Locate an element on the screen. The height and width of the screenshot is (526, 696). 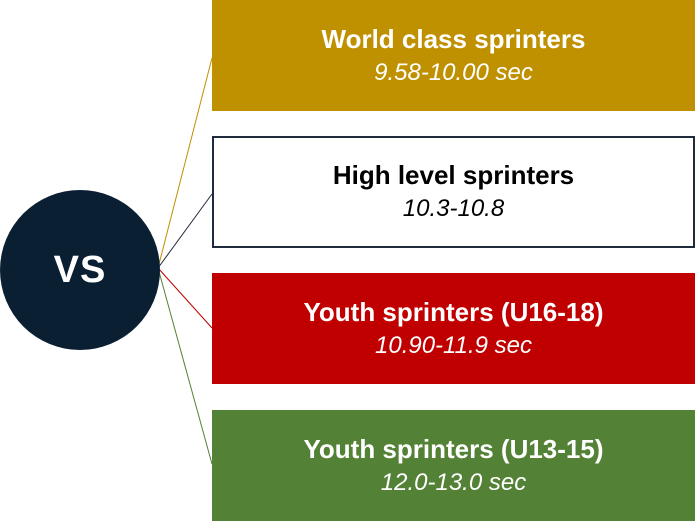
tier-time: 9.58-10.00 sec is located at coordinates (453, 72).